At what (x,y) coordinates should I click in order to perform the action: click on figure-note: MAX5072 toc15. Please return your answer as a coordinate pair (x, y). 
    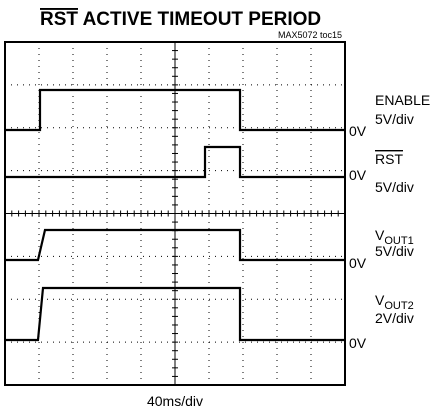
    Looking at the image, I should click on (310, 35).